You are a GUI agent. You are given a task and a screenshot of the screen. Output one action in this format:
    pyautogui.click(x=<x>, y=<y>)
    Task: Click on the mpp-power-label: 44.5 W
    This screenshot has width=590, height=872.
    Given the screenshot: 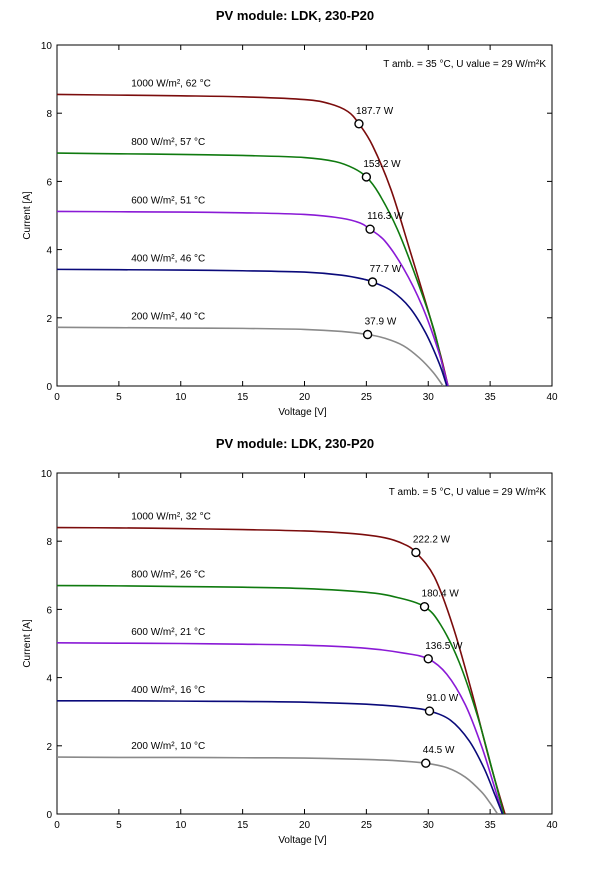 What is the action you would take?
    pyautogui.click(x=439, y=750)
    